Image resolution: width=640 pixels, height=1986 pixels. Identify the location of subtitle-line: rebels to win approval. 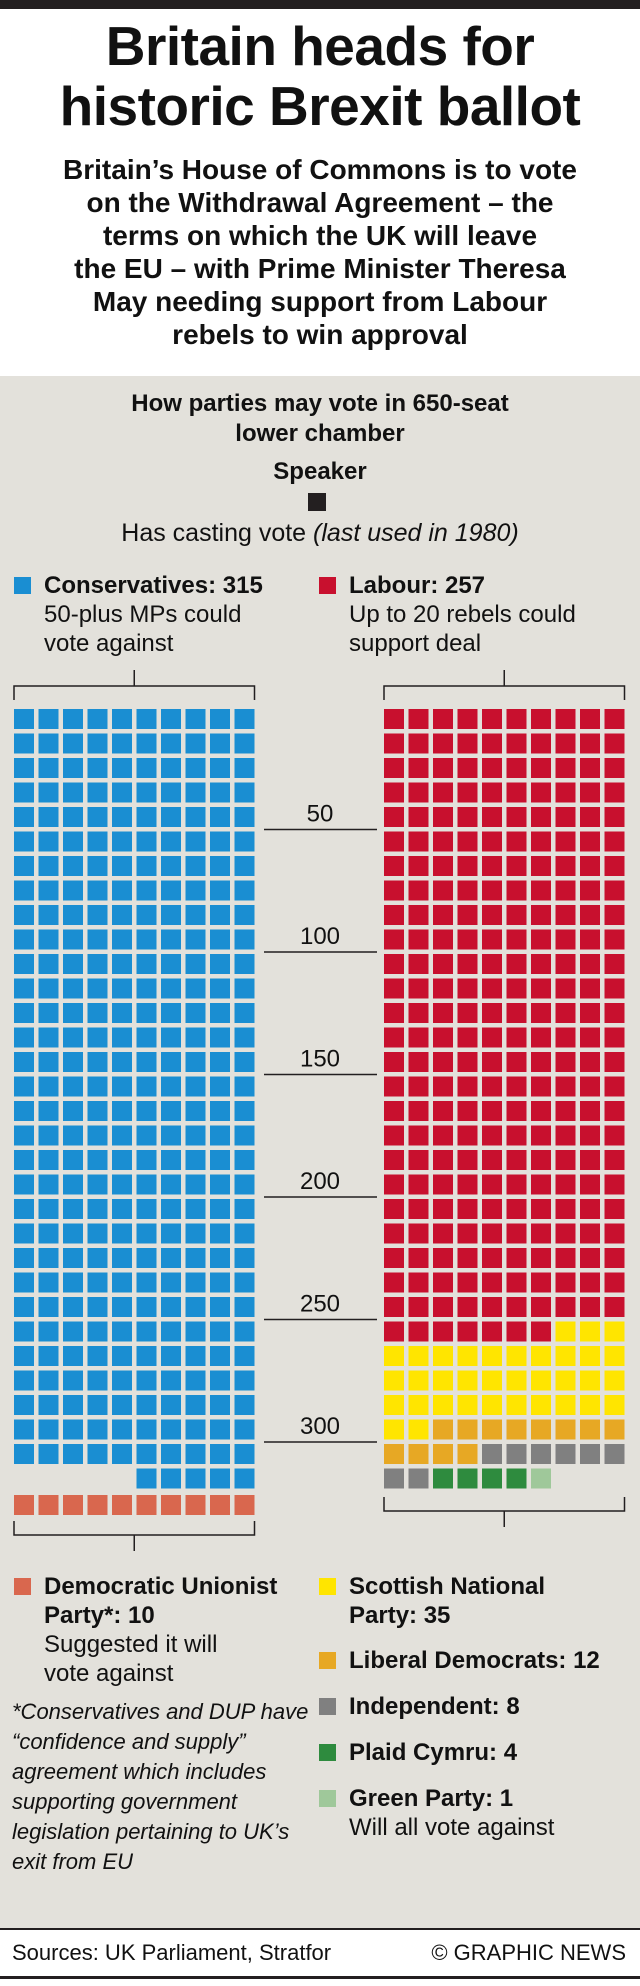
(320, 334).